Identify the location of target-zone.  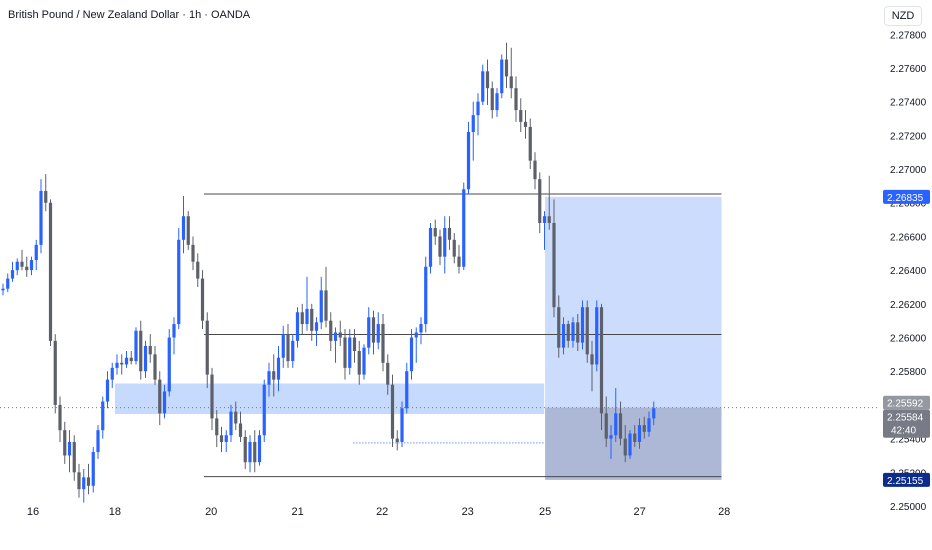
(633, 302).